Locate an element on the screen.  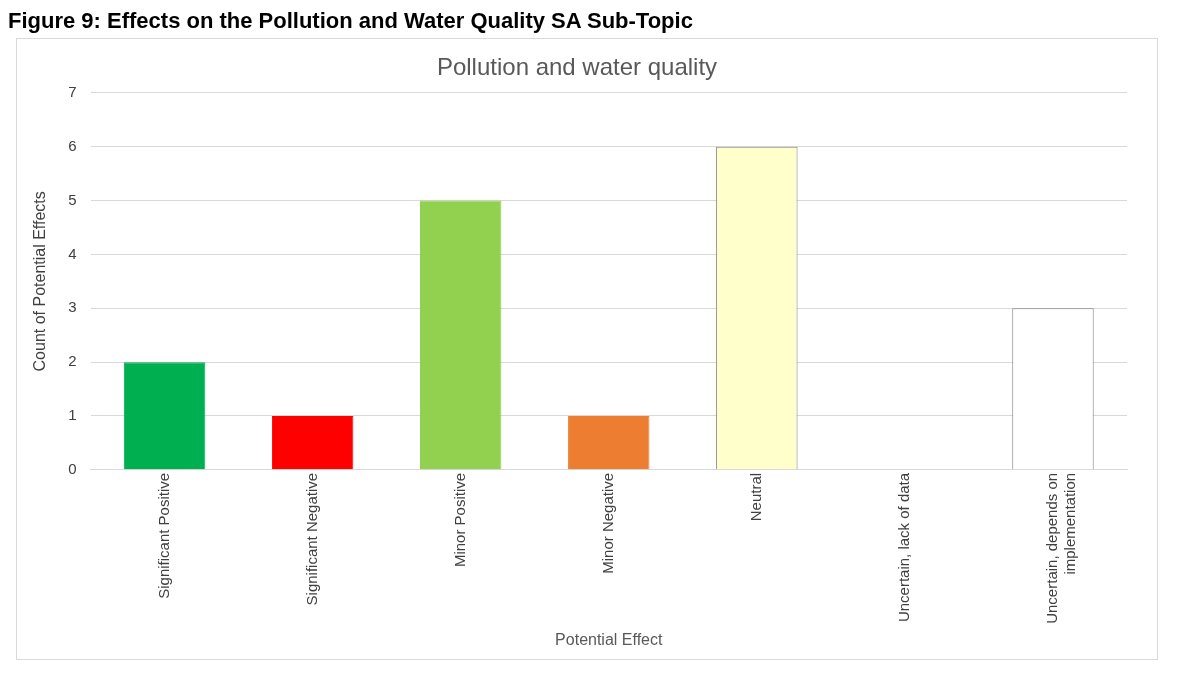
y-tick-label: 4 is located at coordinates (72, 253).